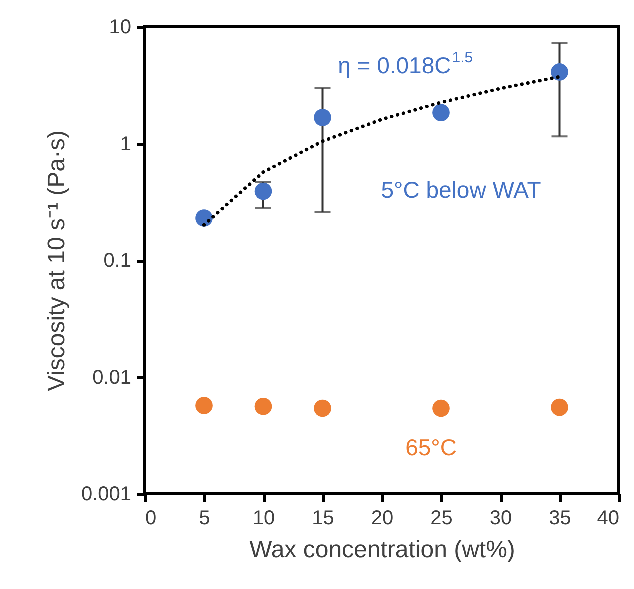 Image resolution: width=634 pixels, height=589 pixels. What do you see at coordinates (323, 519) in the screenshot?
I see `x-tick-label: 15` at bounding box center [323, 519].